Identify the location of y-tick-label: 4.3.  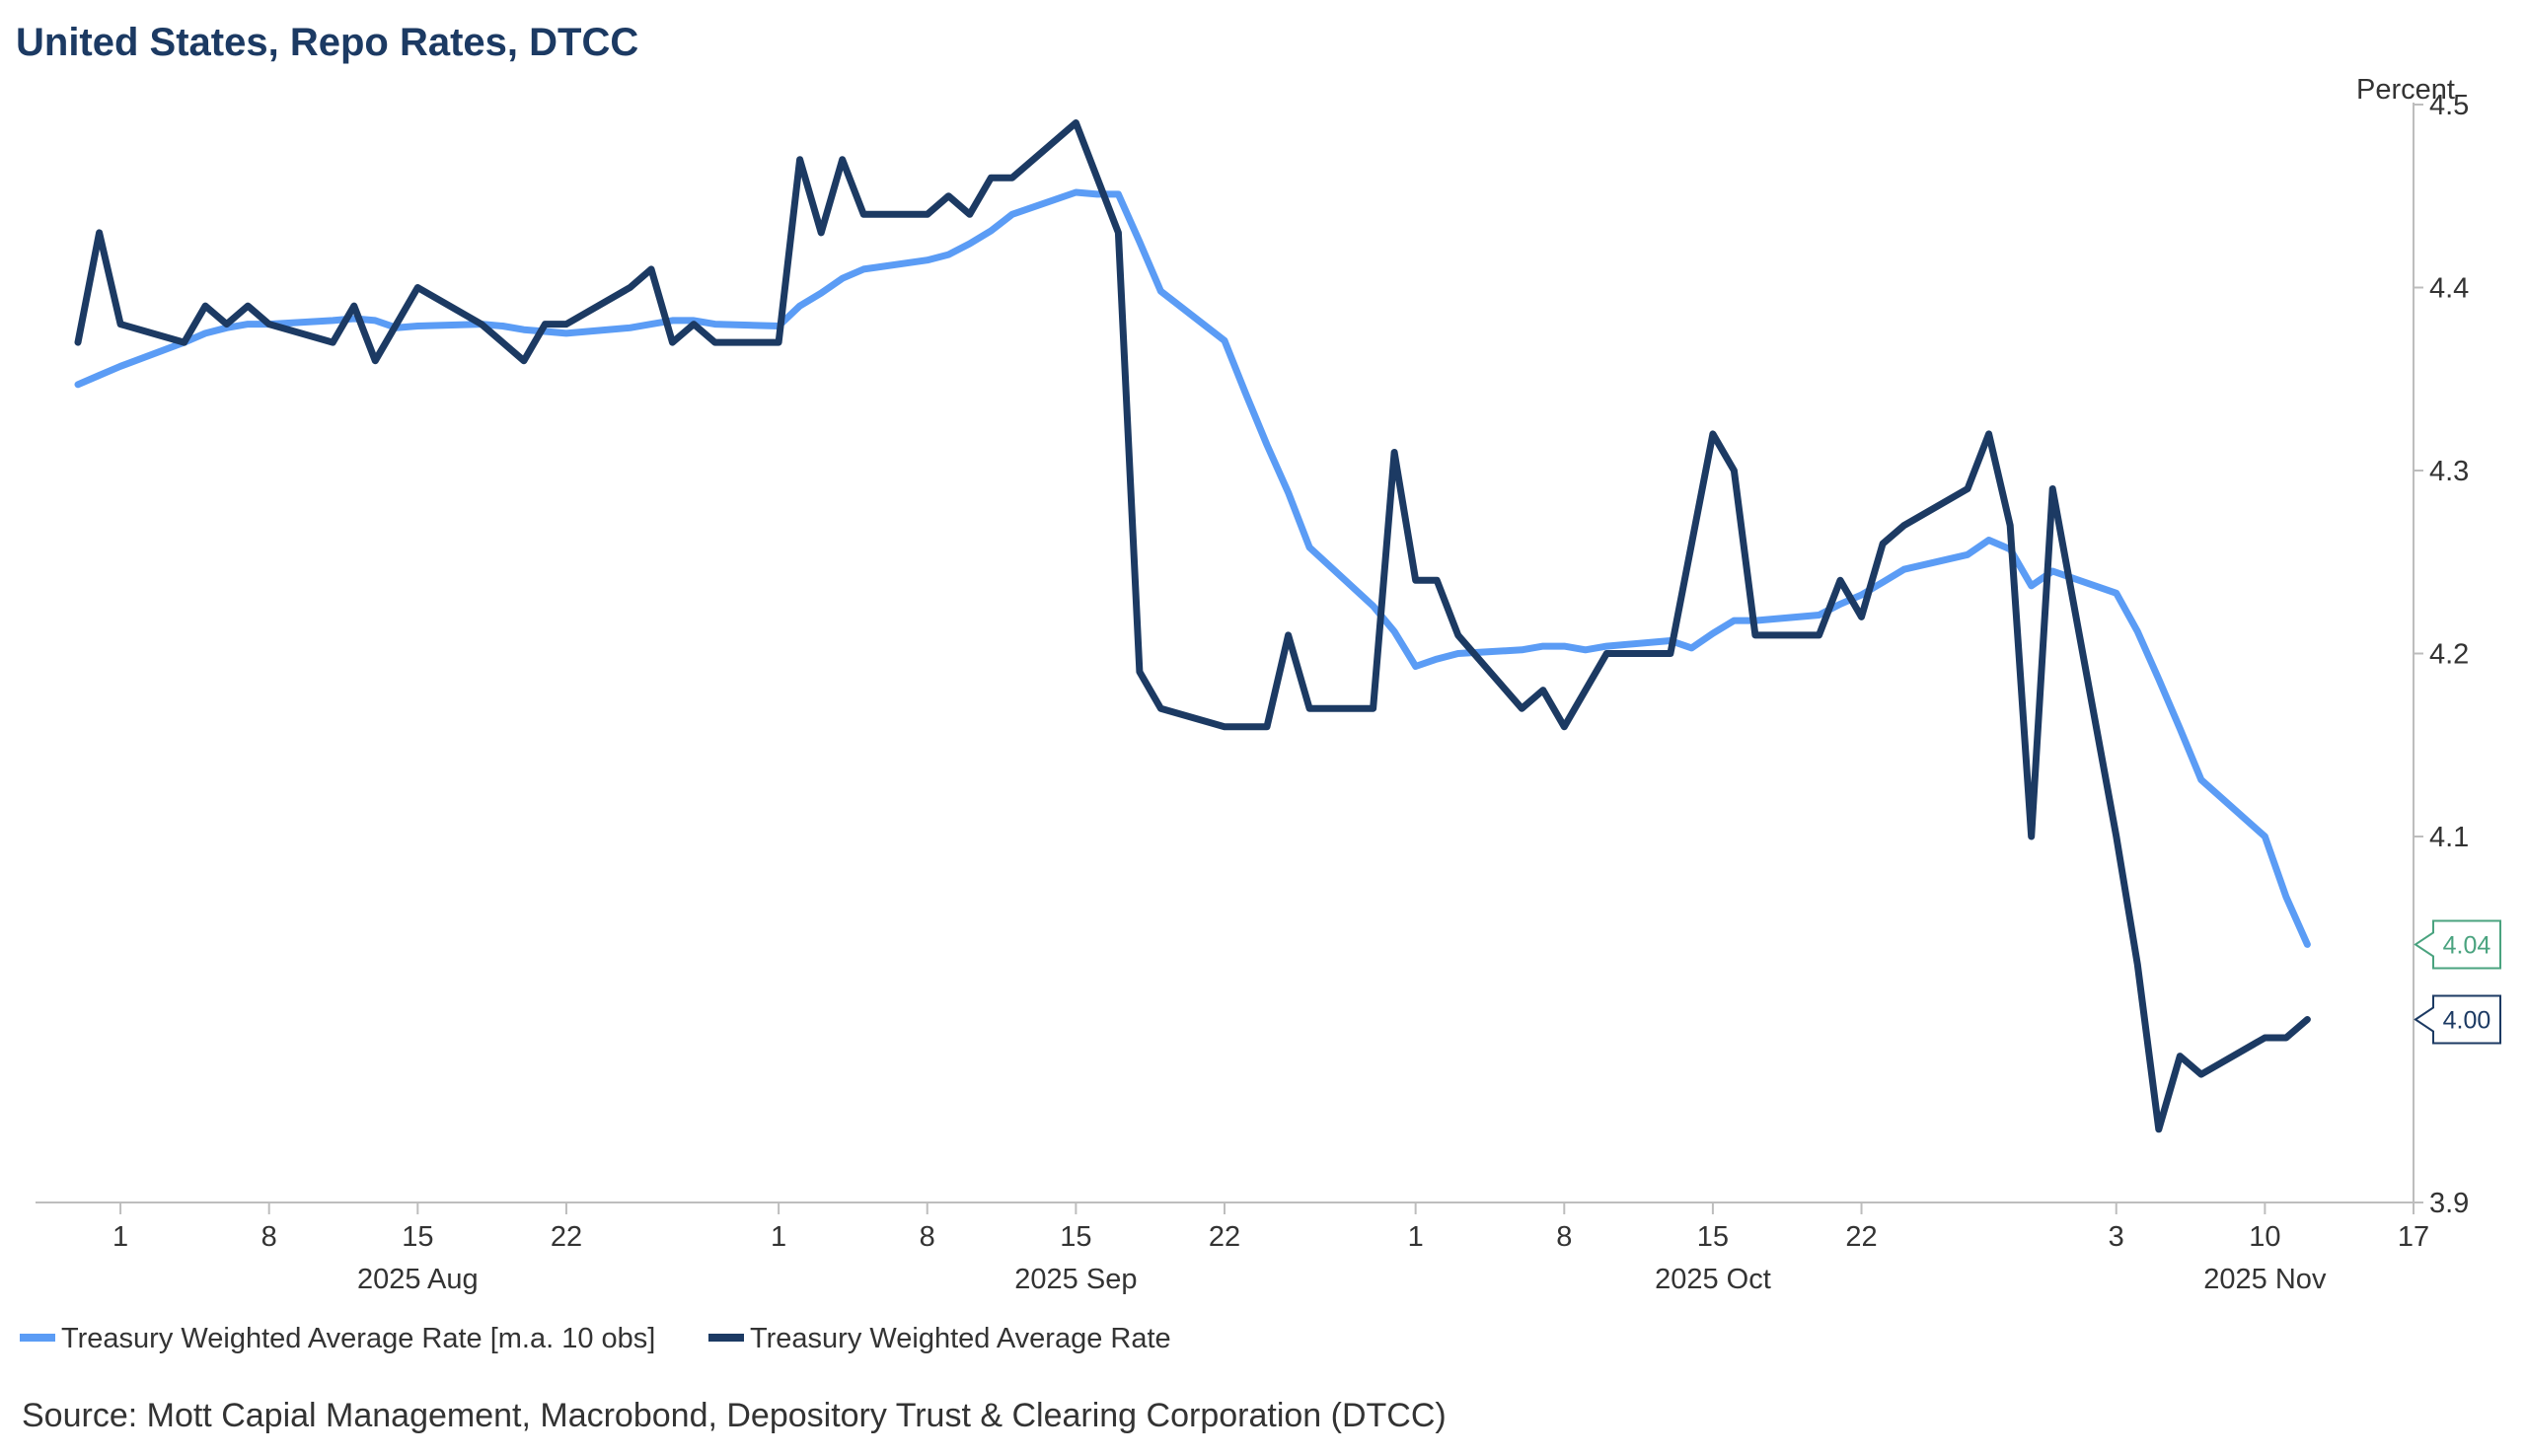
(2449, 471).